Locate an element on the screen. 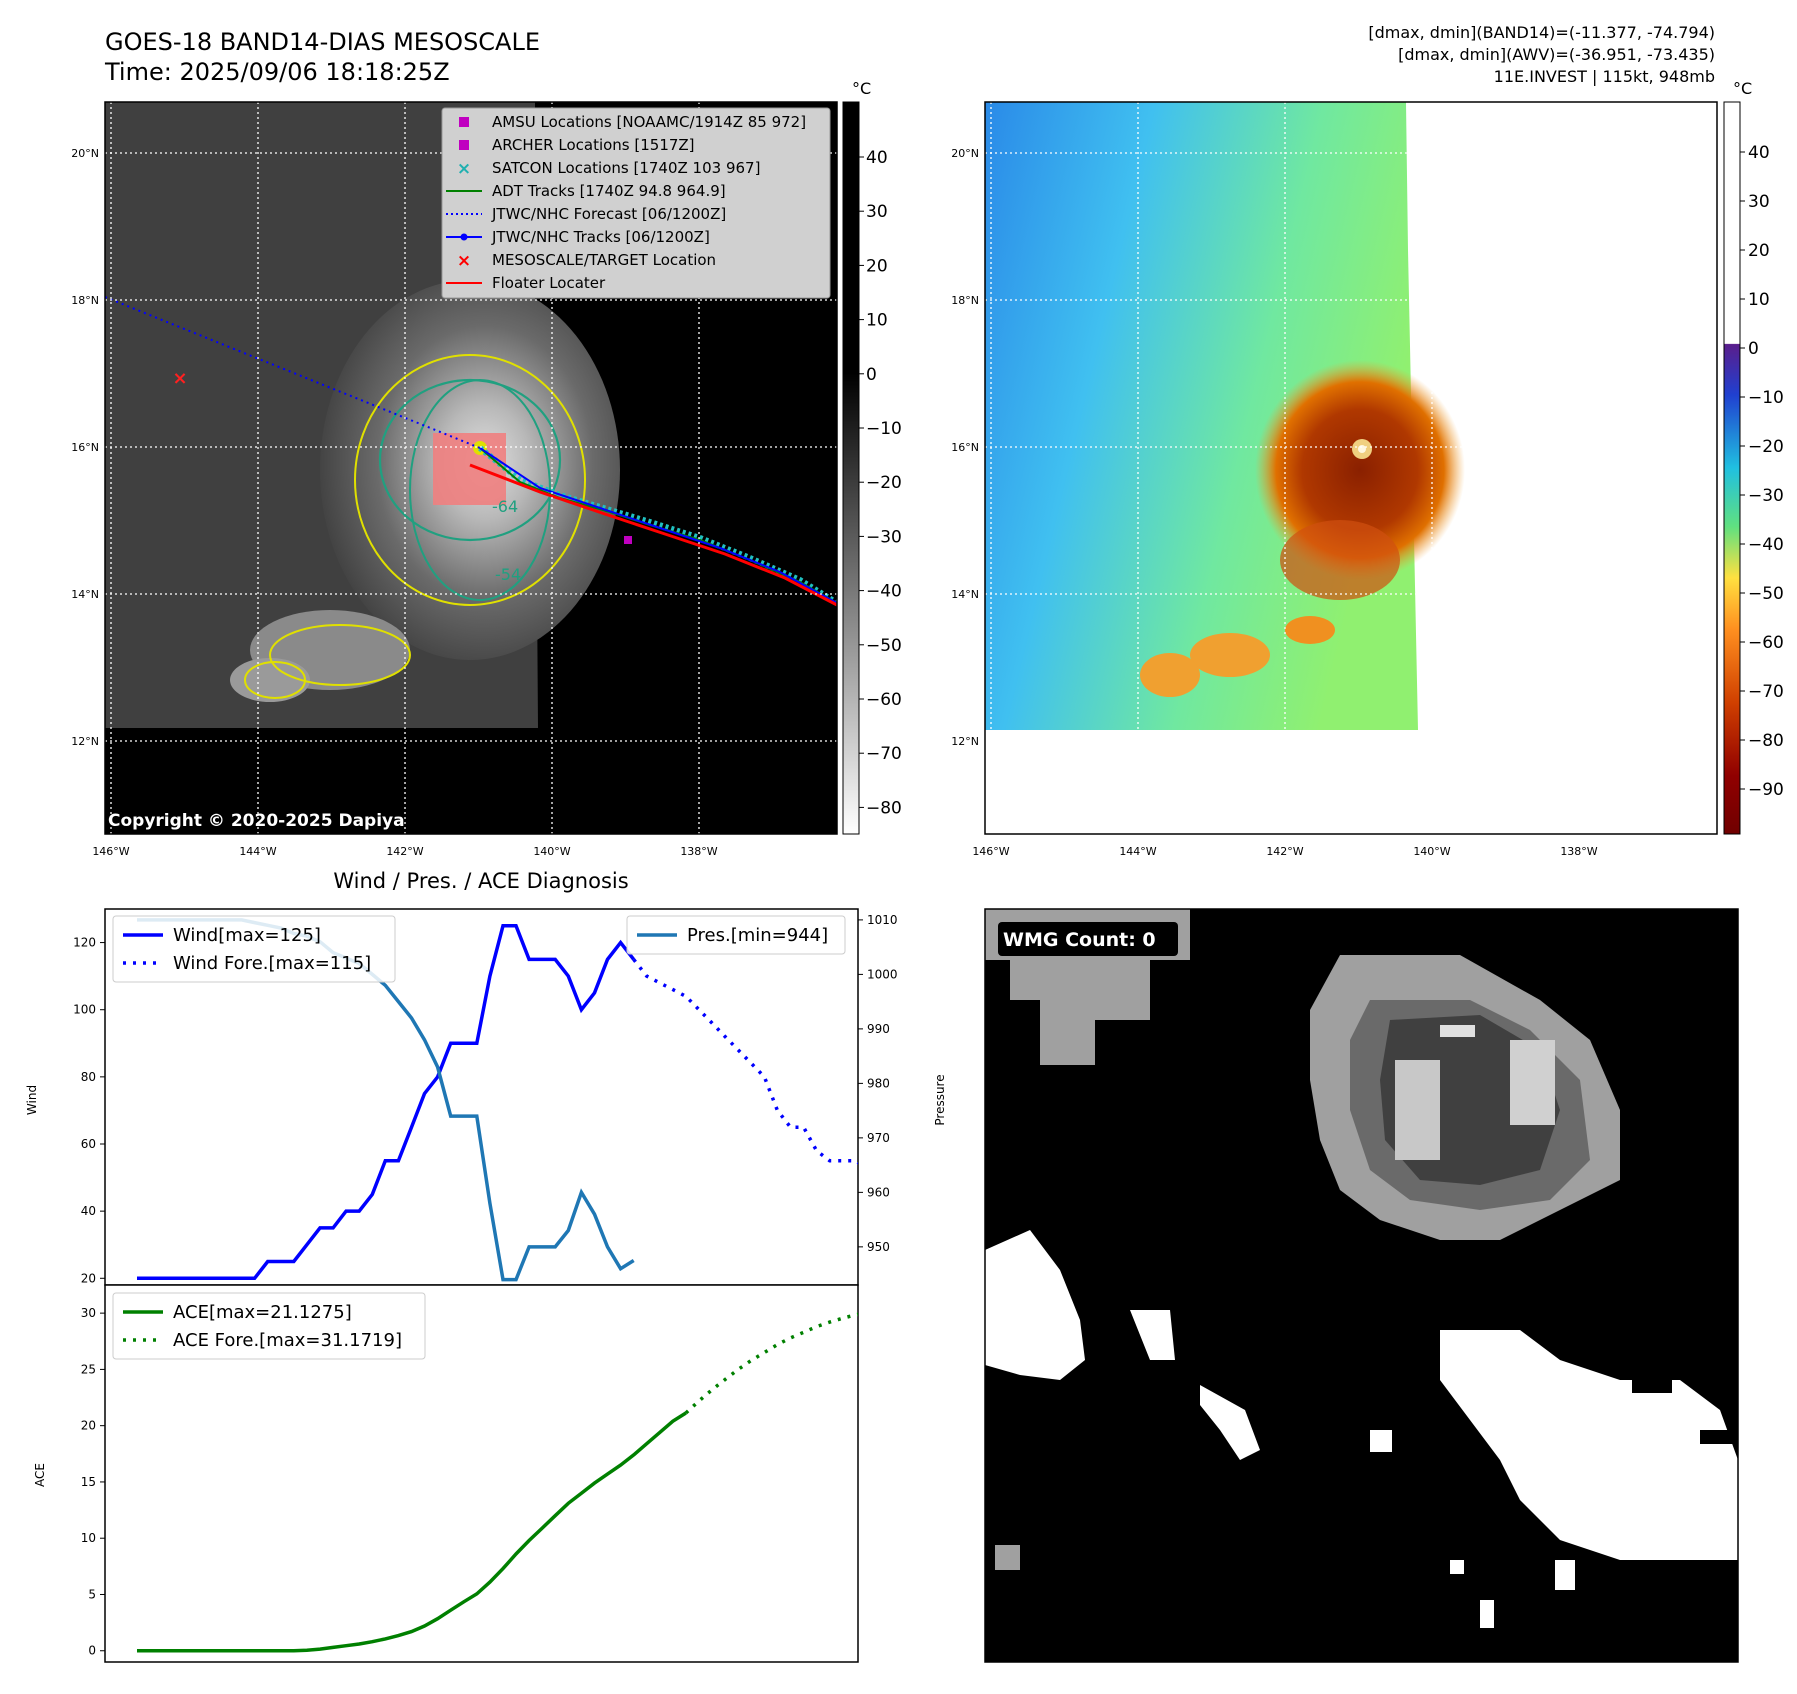 Image resolution: width=1797 pixels, height=1694 pixels. satcon-track is located at coordinates (657, 525).